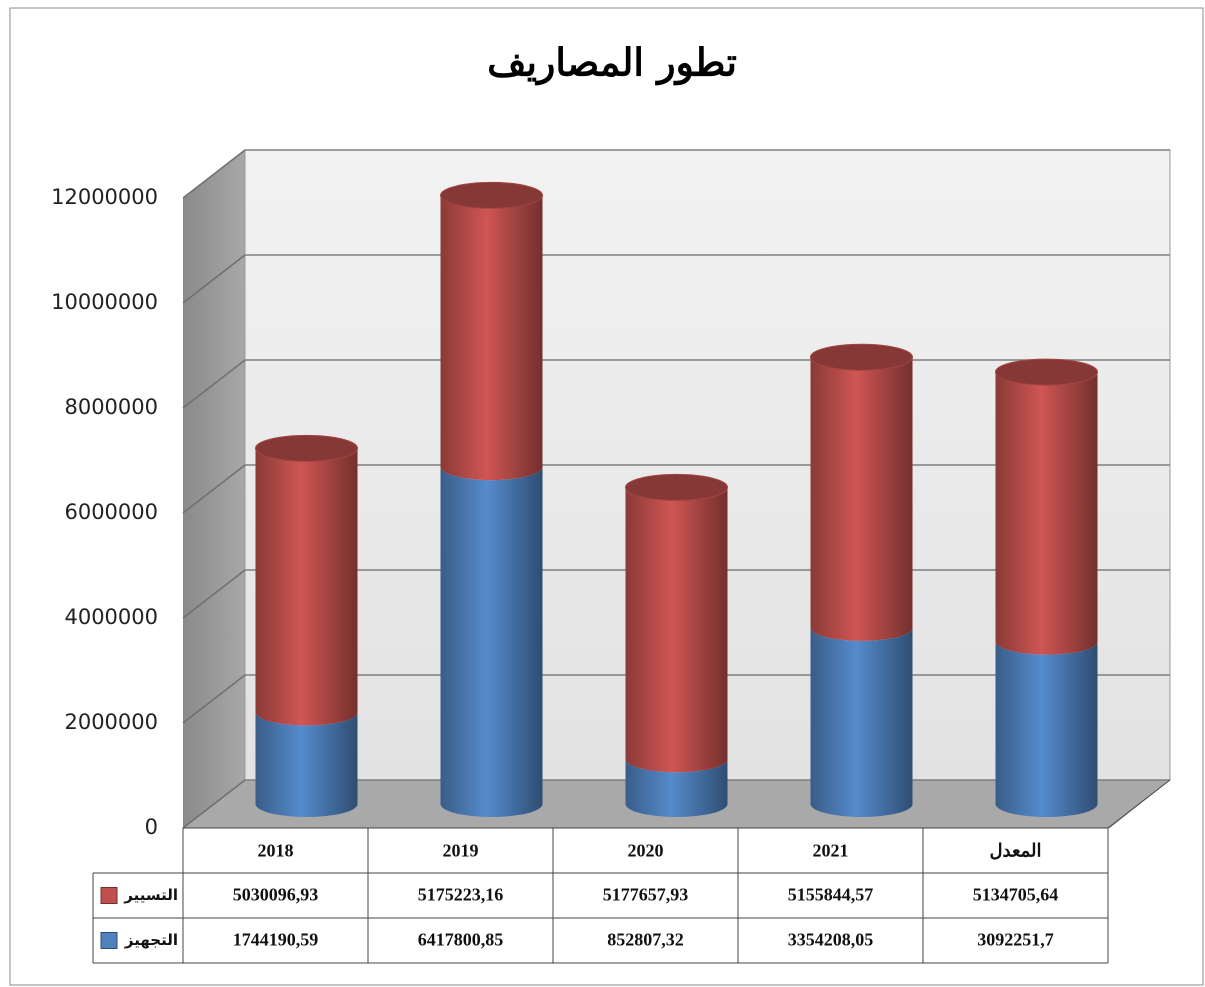  I want to click on data-label: 852807,32, so click(645, 940).